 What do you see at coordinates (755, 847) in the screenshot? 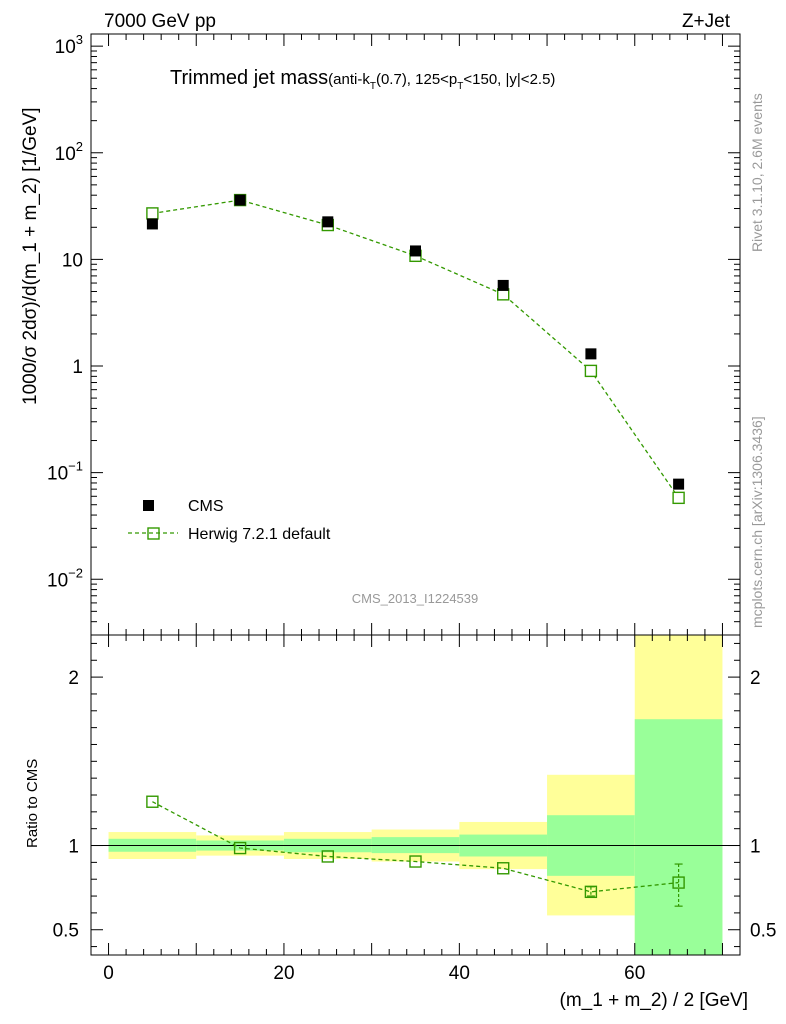
I see `ratio-ytick-label-right: 1` at bounding box center [755, 847].